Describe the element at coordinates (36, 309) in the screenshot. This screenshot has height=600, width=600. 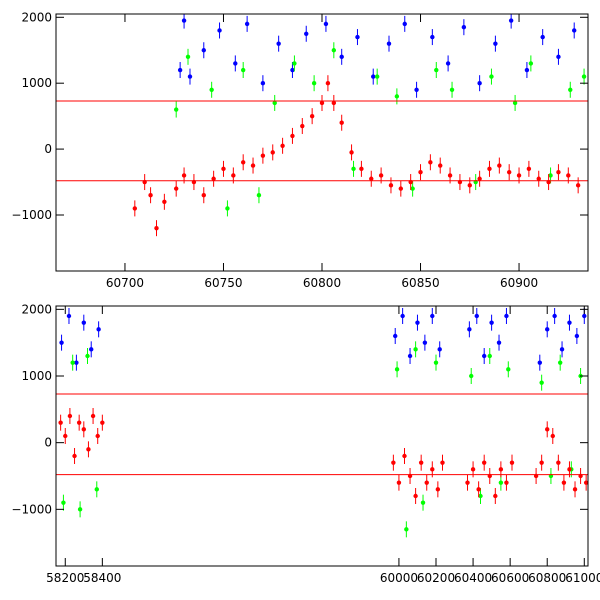
I see `y-tick-label: 2000` at that location.